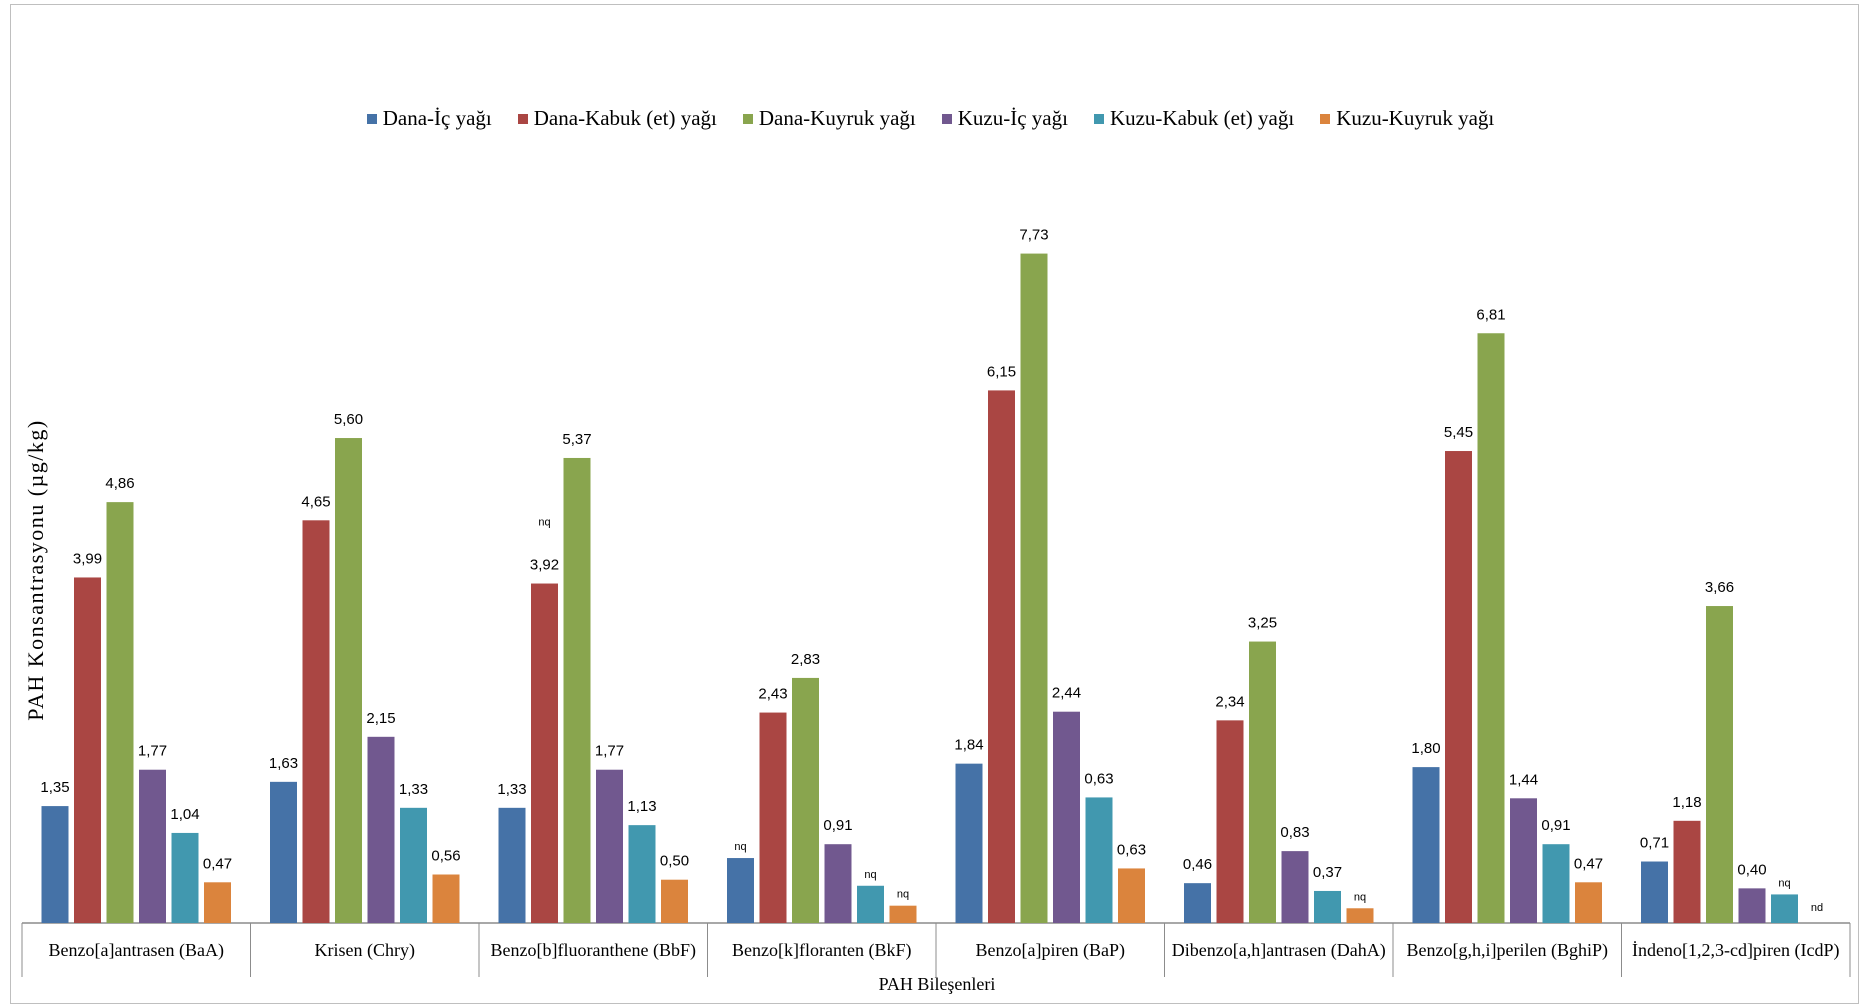  I want to click on data-label: 5,60, so click(348, 419).